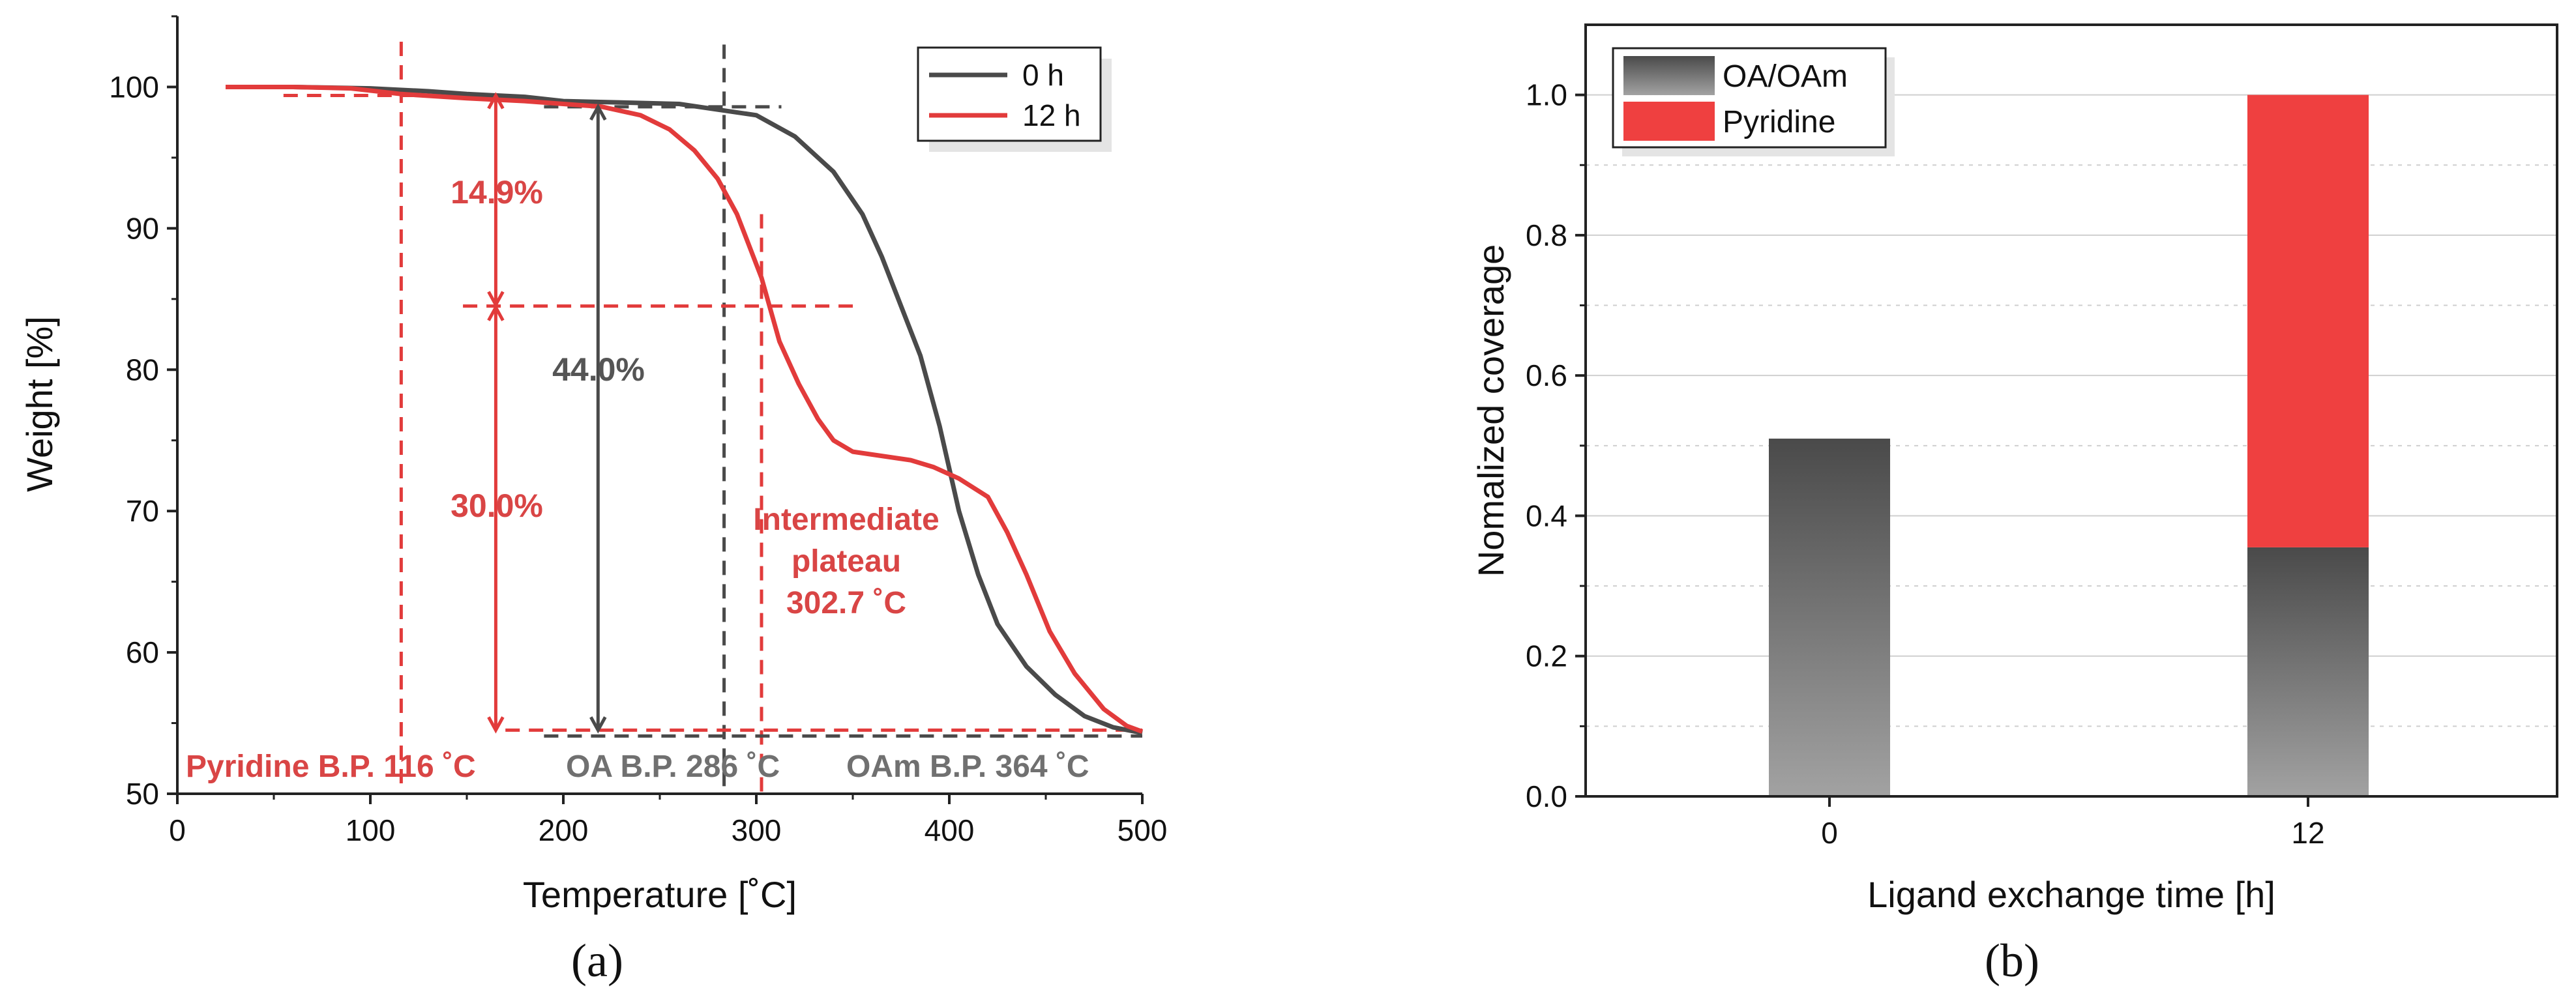 The height and width of the screenshot is (1001, 2576). I want to click on bar-oa-oam-12h, so click(2308, 672).